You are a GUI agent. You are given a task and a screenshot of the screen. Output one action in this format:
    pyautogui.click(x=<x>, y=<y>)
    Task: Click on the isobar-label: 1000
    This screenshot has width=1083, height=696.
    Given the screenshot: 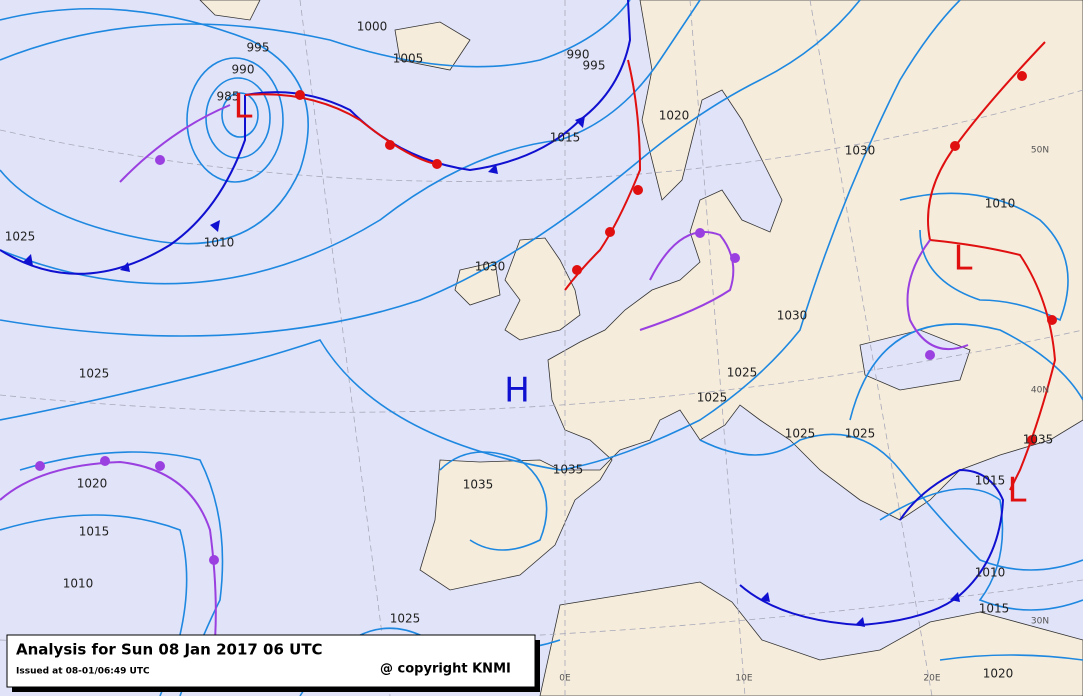 What is the action you would take?
    pyautogui.click(x=372, y=27)
    